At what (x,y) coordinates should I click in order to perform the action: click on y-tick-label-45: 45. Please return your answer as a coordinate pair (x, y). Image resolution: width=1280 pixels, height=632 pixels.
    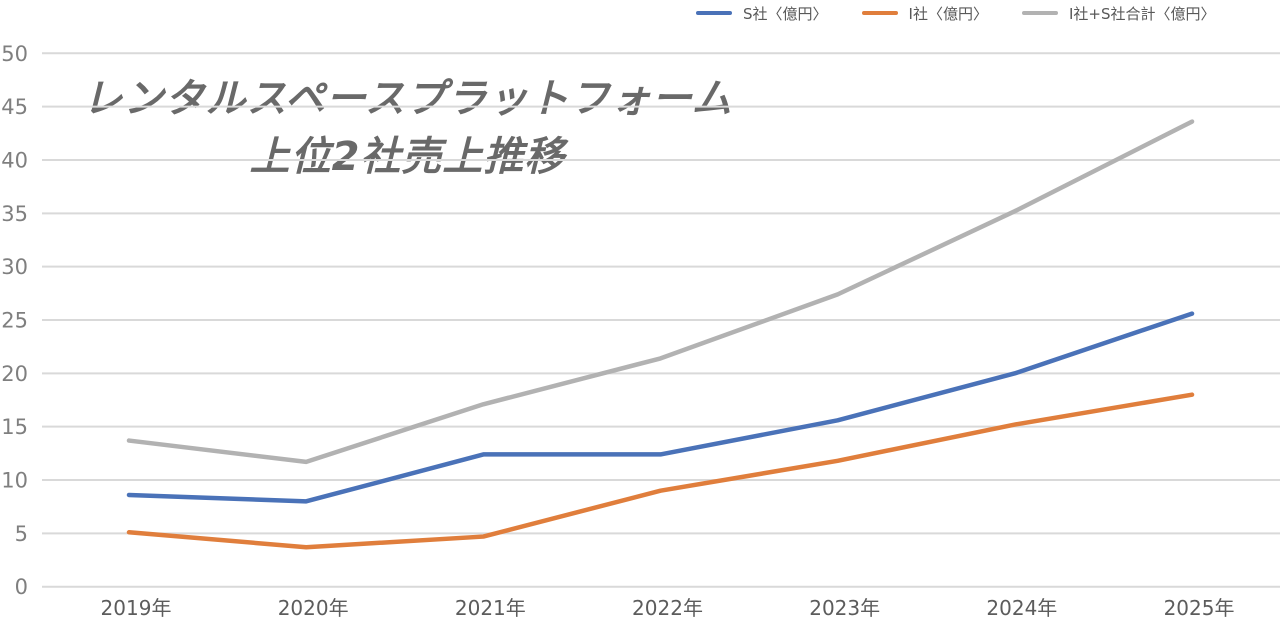
    Looking at the image, I should click on (14, 107).